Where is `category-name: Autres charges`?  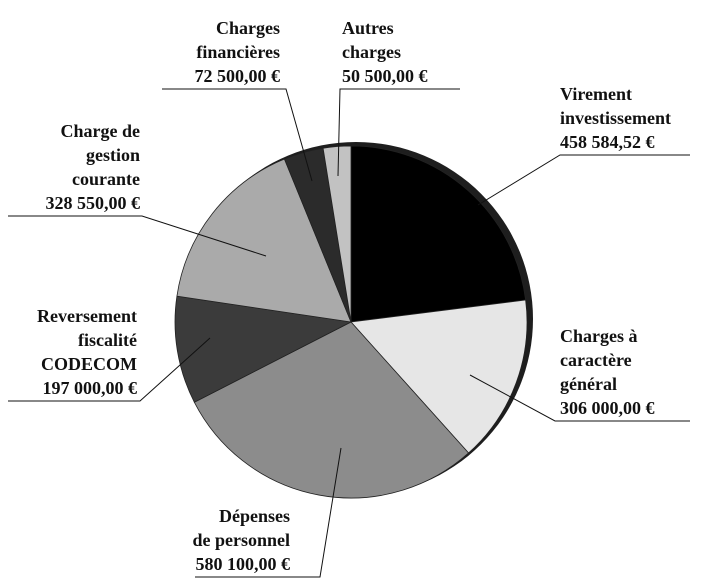
category-name: Autres charges is located at coordinates (371, 40).